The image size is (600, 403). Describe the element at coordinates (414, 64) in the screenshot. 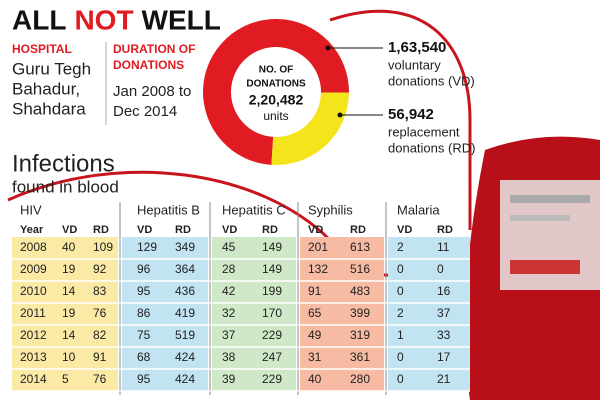

I see `legend-text: voluntary` at that location.